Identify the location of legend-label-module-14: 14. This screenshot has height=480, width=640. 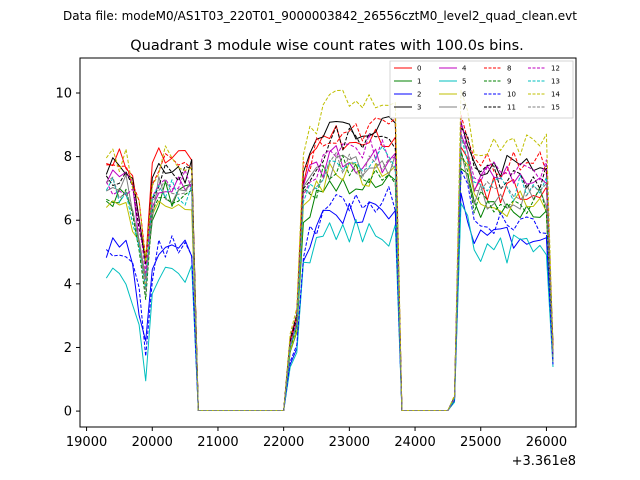
(555, 95).